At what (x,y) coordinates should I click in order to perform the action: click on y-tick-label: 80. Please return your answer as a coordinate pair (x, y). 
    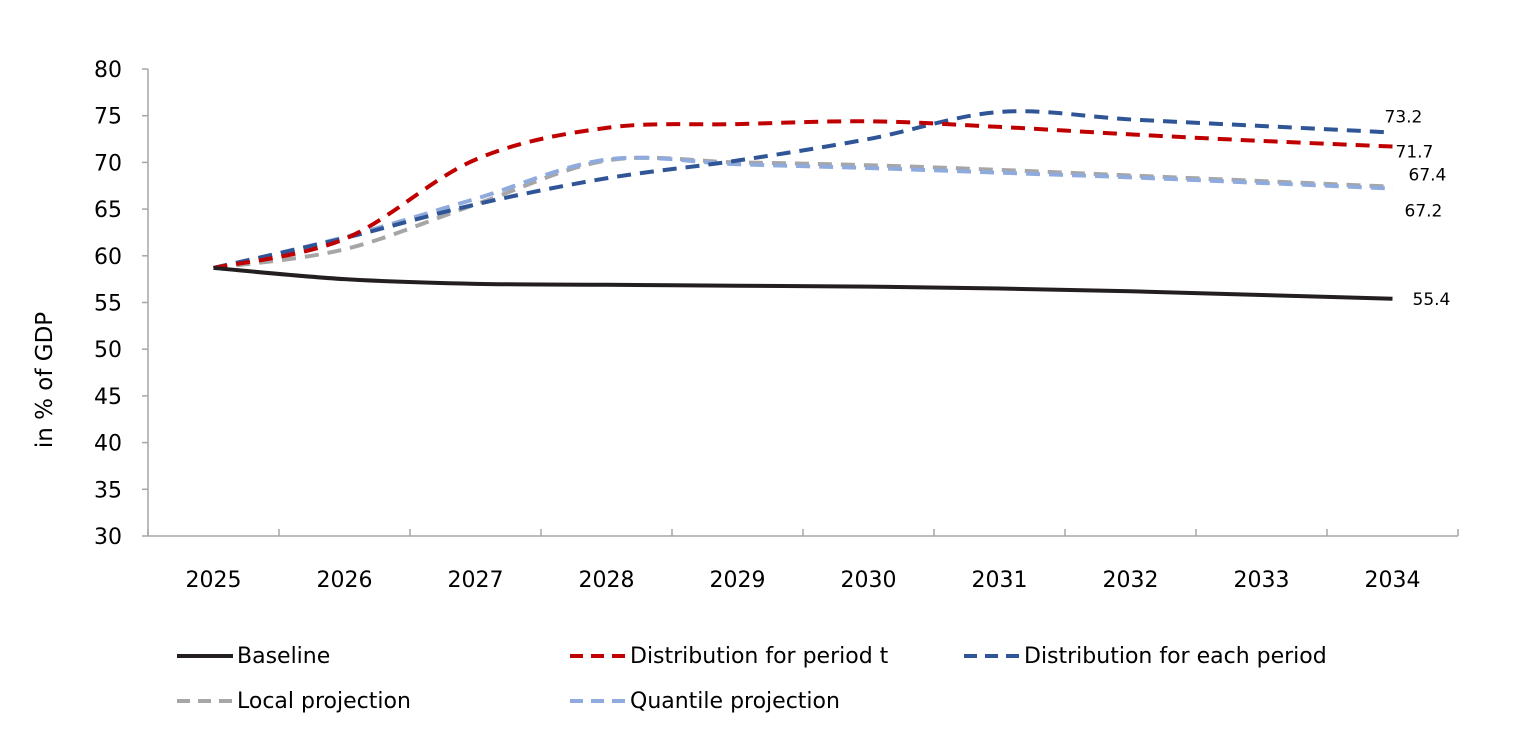
    Looking at the image, I should click on (108, 70).